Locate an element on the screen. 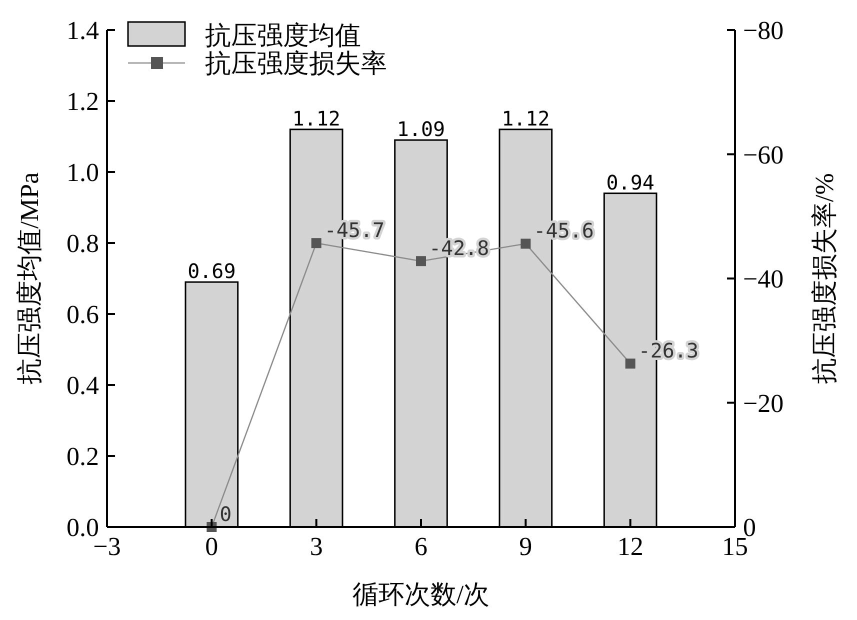 Image resolution: width=857 pixels, height=620 pixels. x-tick-label: 9 is located at coordinates (525, 546).